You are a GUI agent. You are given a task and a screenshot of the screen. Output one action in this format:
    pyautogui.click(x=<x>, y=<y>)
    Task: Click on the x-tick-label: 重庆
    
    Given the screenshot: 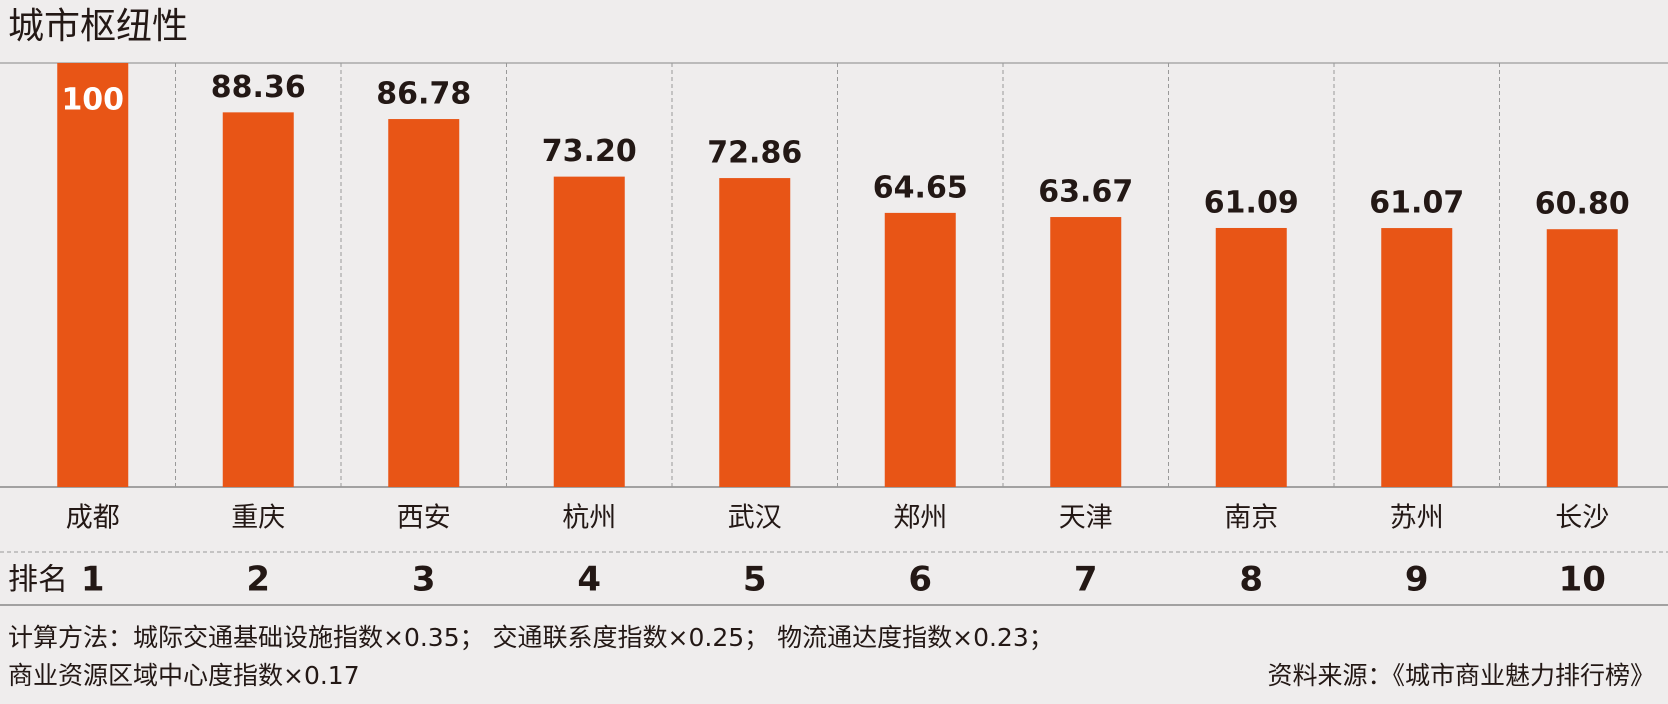 What is the action you would take?
    pyautogui.click(x=258, y=518)
    